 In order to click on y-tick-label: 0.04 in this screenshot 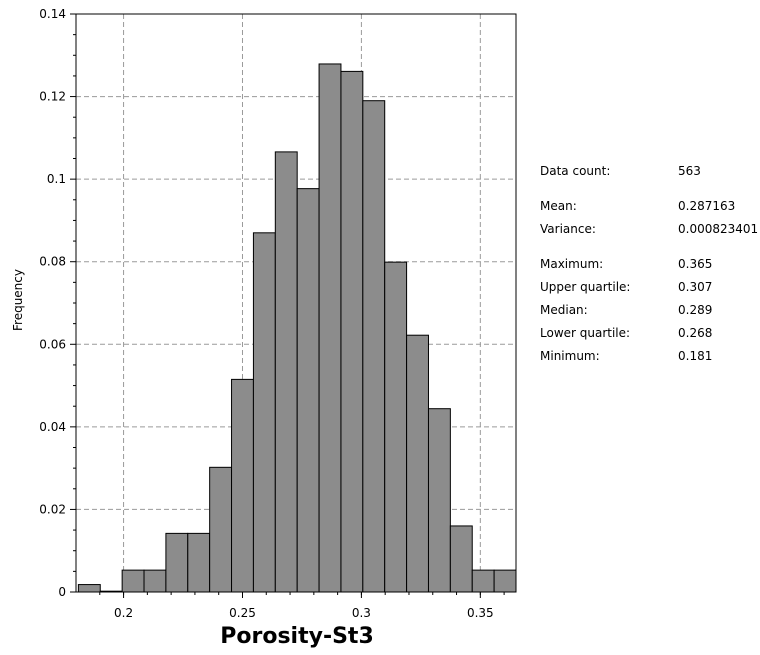, I will do `click(52, 427)`.